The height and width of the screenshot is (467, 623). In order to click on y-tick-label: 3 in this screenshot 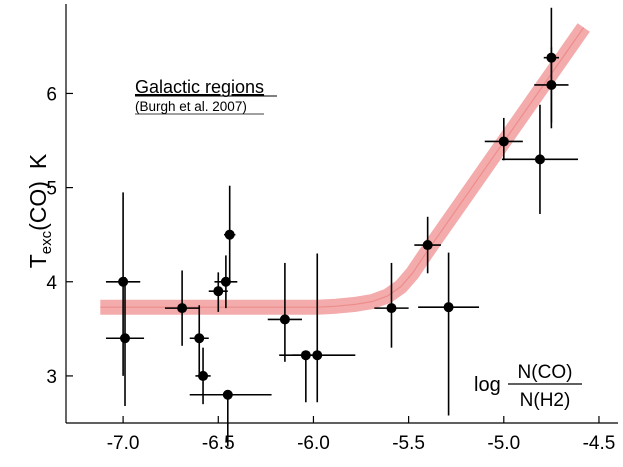, I will do `click(51, 377)`.